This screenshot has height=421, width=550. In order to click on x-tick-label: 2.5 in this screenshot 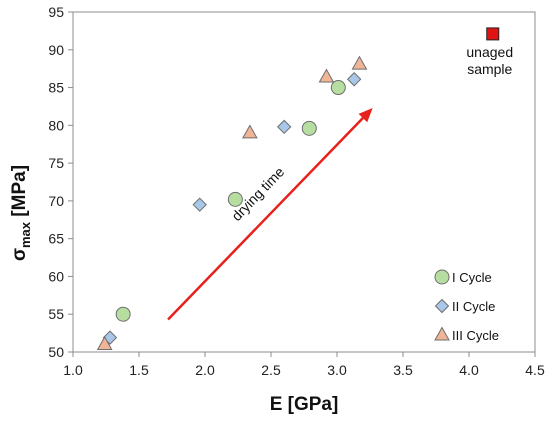, I will do `click(271, 370)`.